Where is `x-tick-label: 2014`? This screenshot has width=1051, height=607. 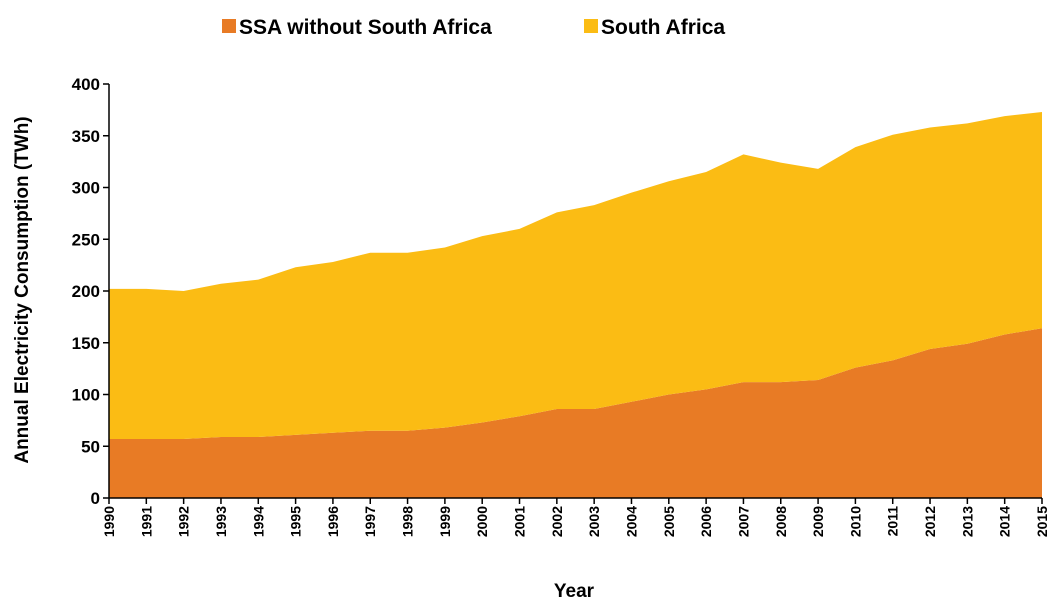
x-tick-label: 2014 is located at coordinates (1005, 521).